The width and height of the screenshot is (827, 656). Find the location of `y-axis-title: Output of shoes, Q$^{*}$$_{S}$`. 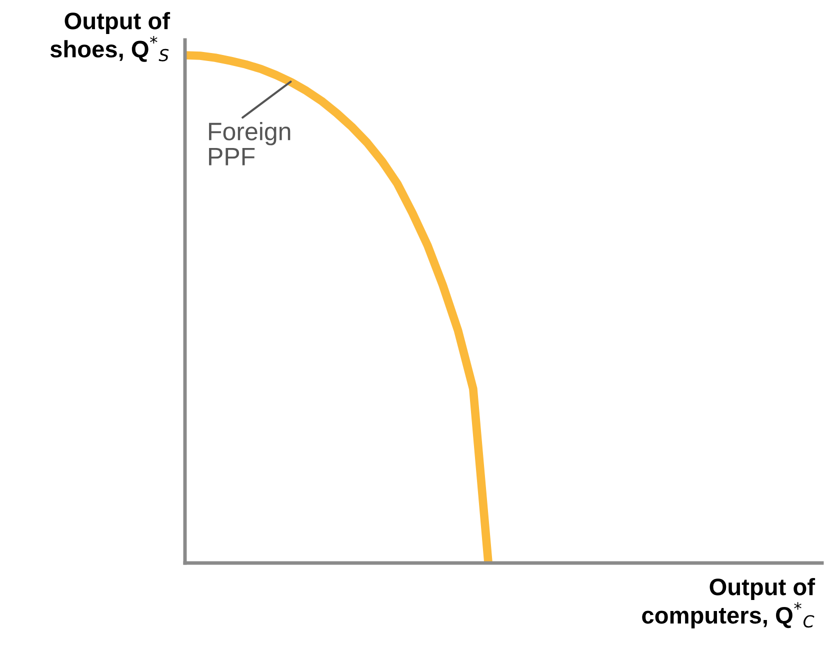

y-axis-title: Output of shoes, Q$^{*}$$_{S}$ is located at coordinates (110, 37).